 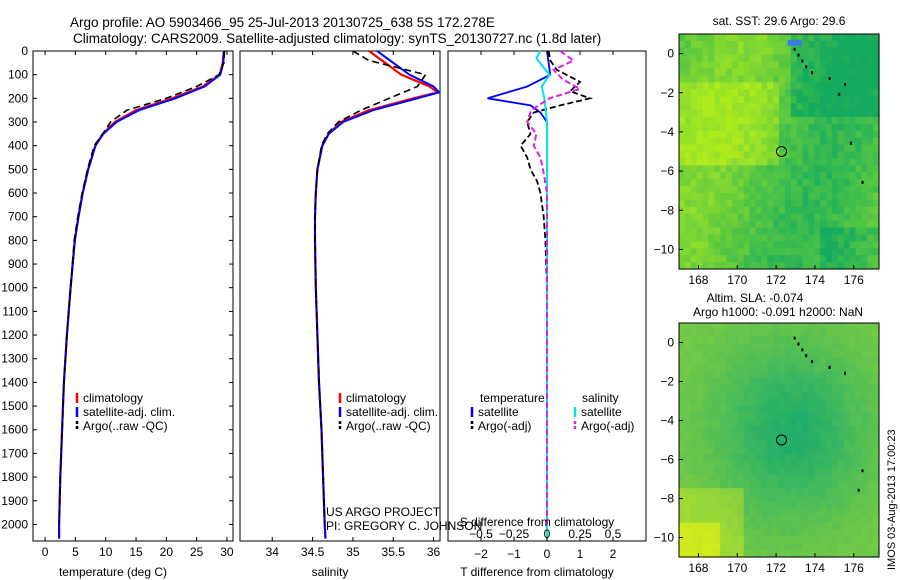 I want to click on pi-label: PI: GREGORY C. JOHNSON, so click(x=404, y=526).